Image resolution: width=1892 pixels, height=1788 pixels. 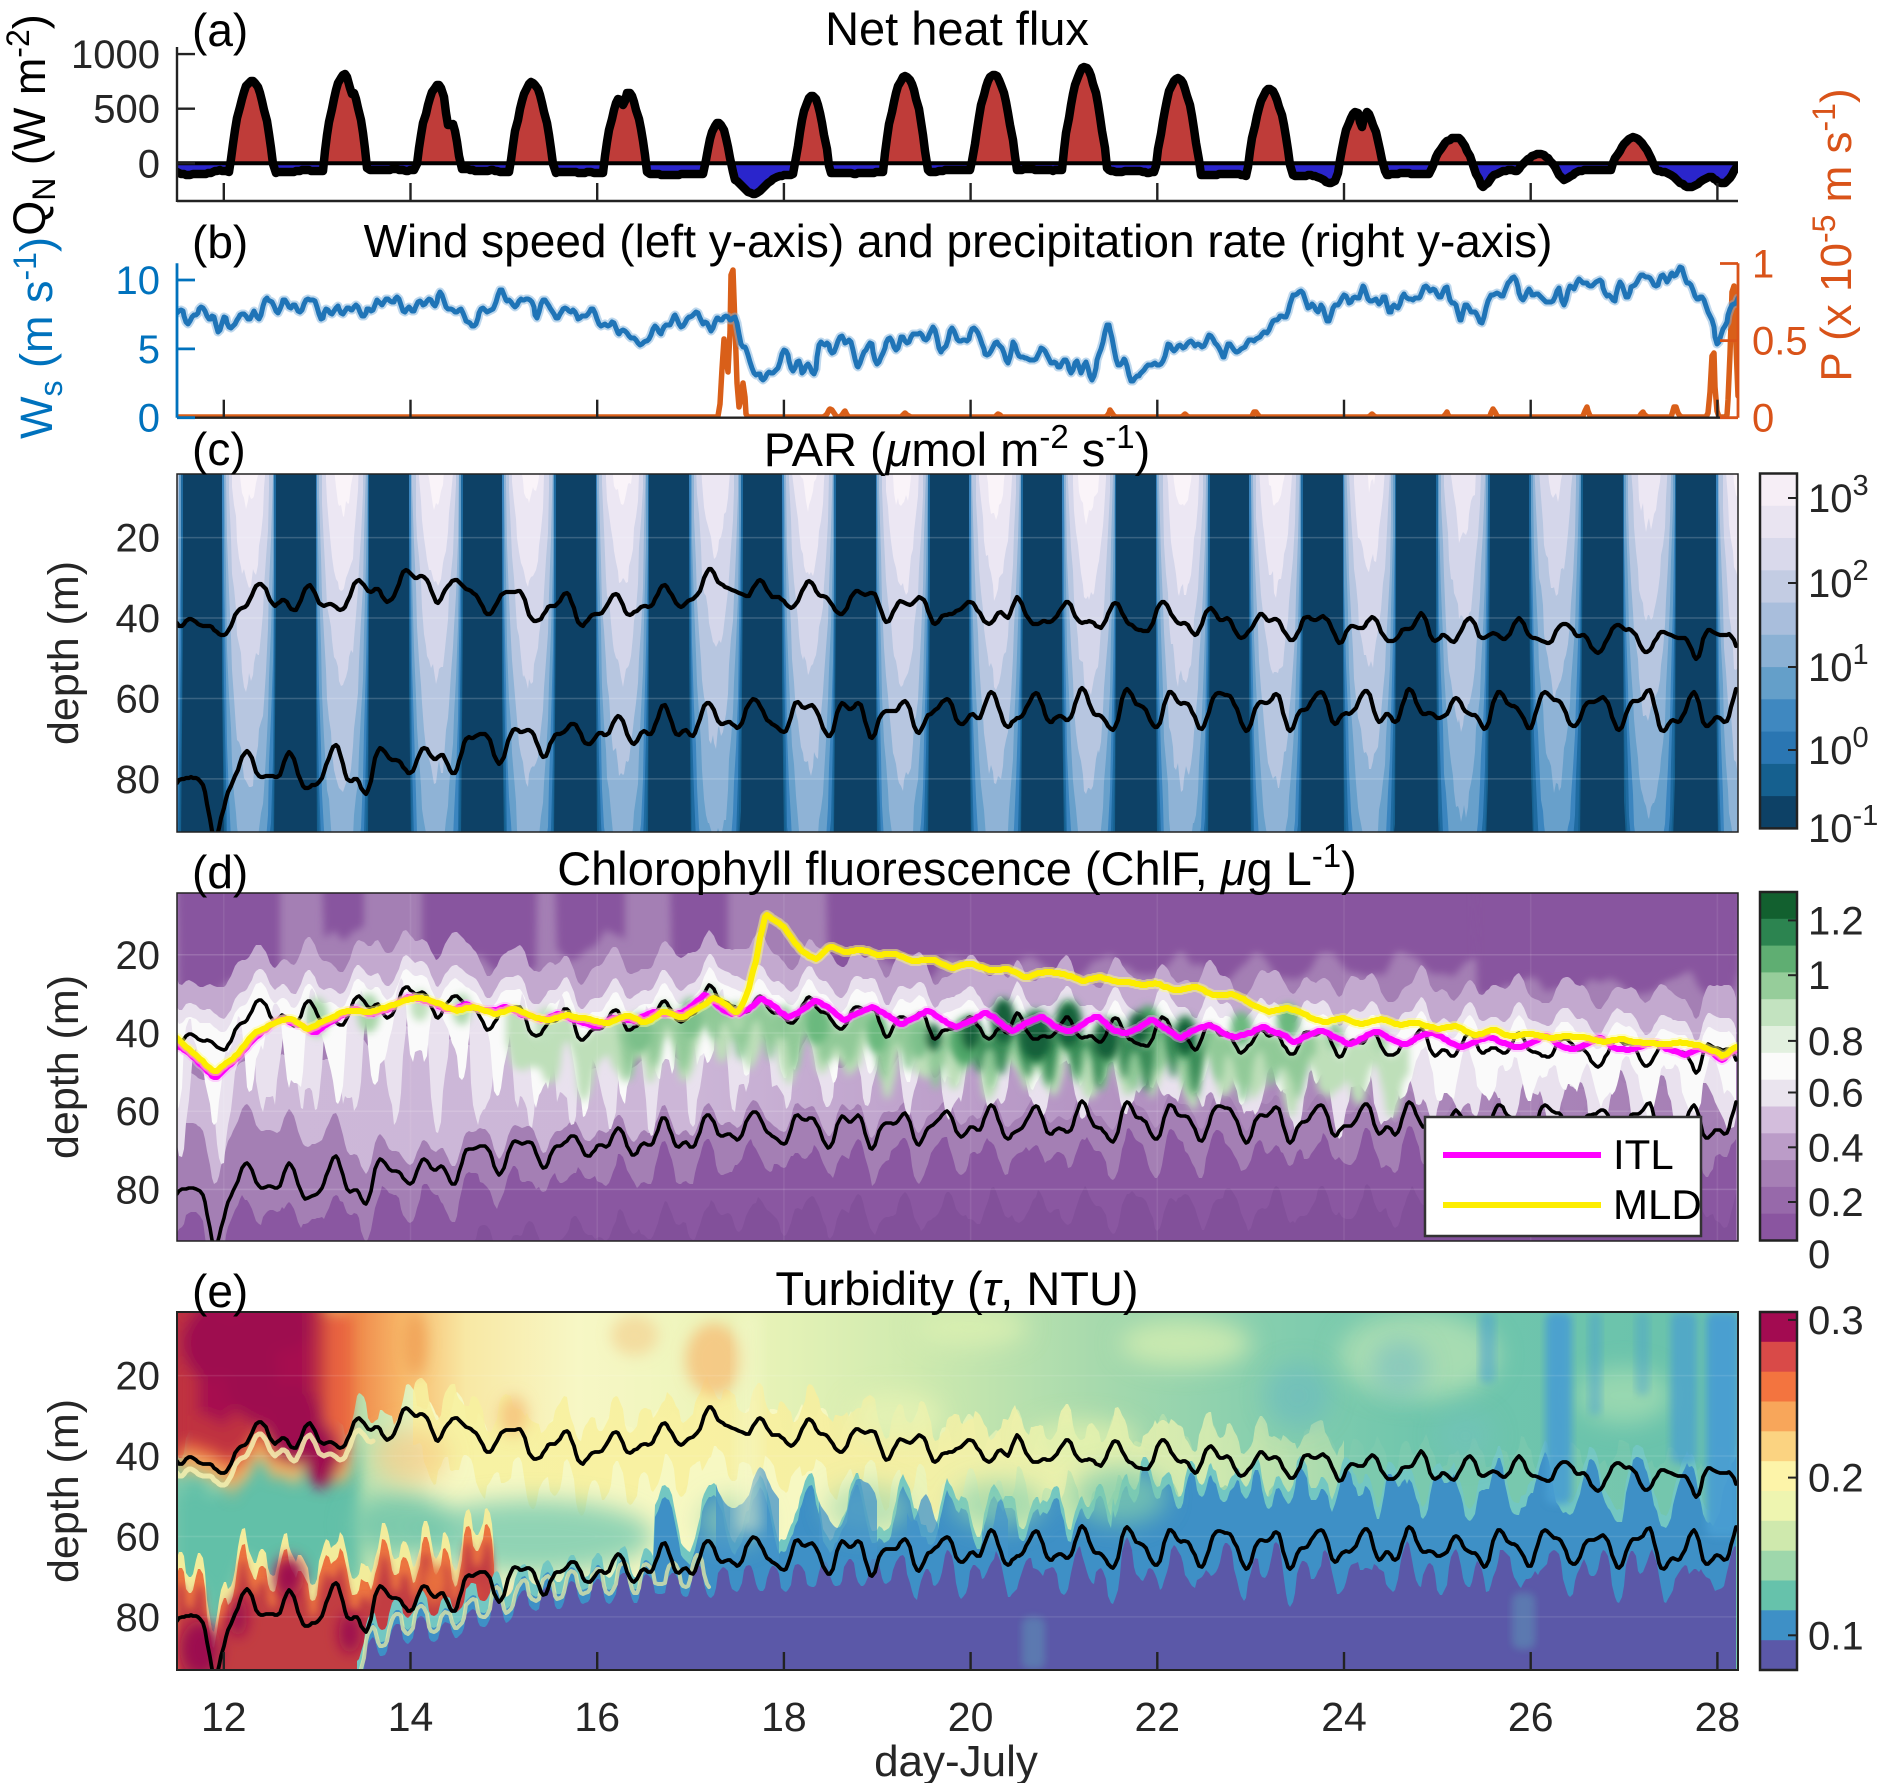 What do you see at coordinates (220, 242) in the screenshot?
I see `svg-text: (b)` at bounding box center [220, 242].